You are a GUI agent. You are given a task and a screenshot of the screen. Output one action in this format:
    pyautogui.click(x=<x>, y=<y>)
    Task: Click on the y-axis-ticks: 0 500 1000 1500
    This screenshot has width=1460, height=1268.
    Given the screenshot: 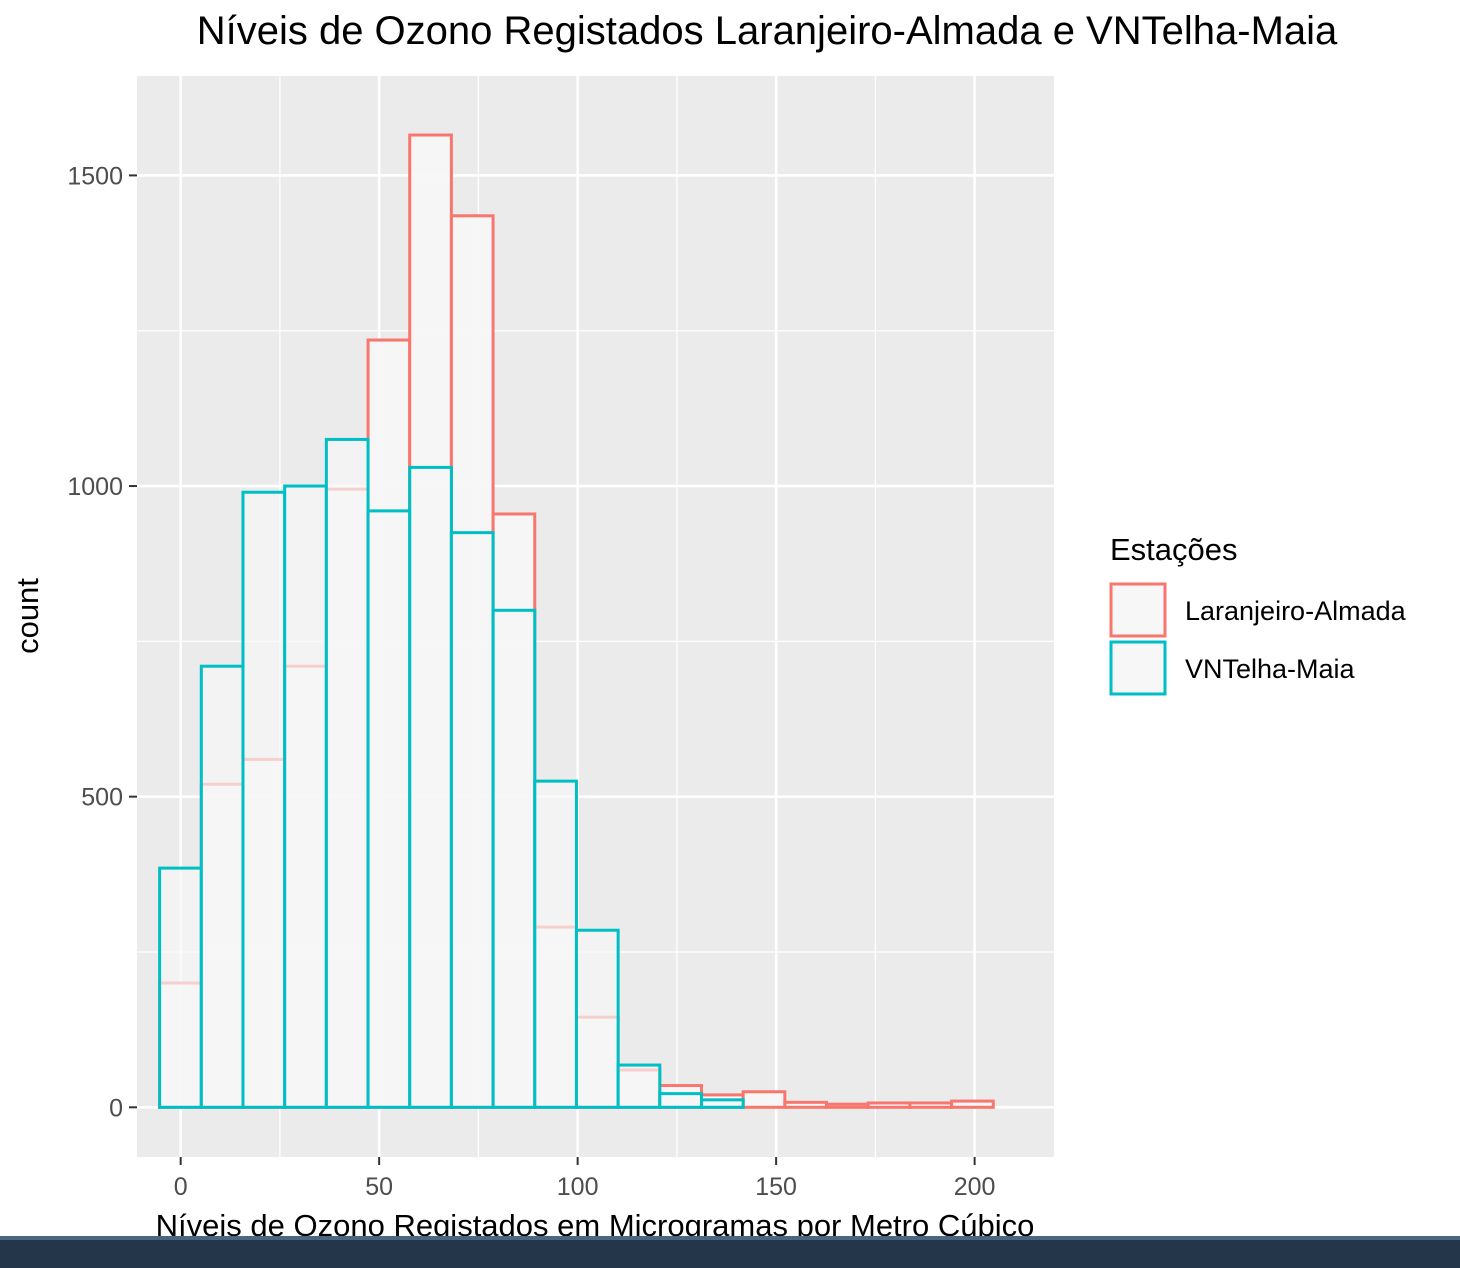 What is the action you would take?
    pyautogui.click(x=102, y=642)
    